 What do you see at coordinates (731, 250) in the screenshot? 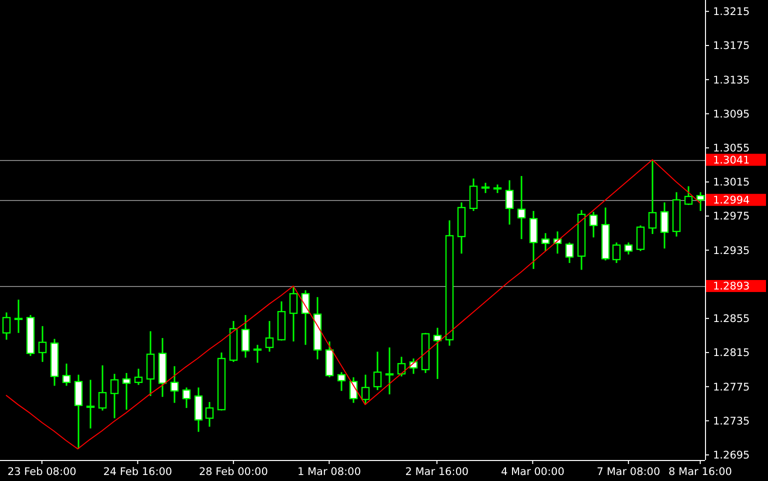
I see `y-tick-label: 1.2935` at bounding box center [731, 250].